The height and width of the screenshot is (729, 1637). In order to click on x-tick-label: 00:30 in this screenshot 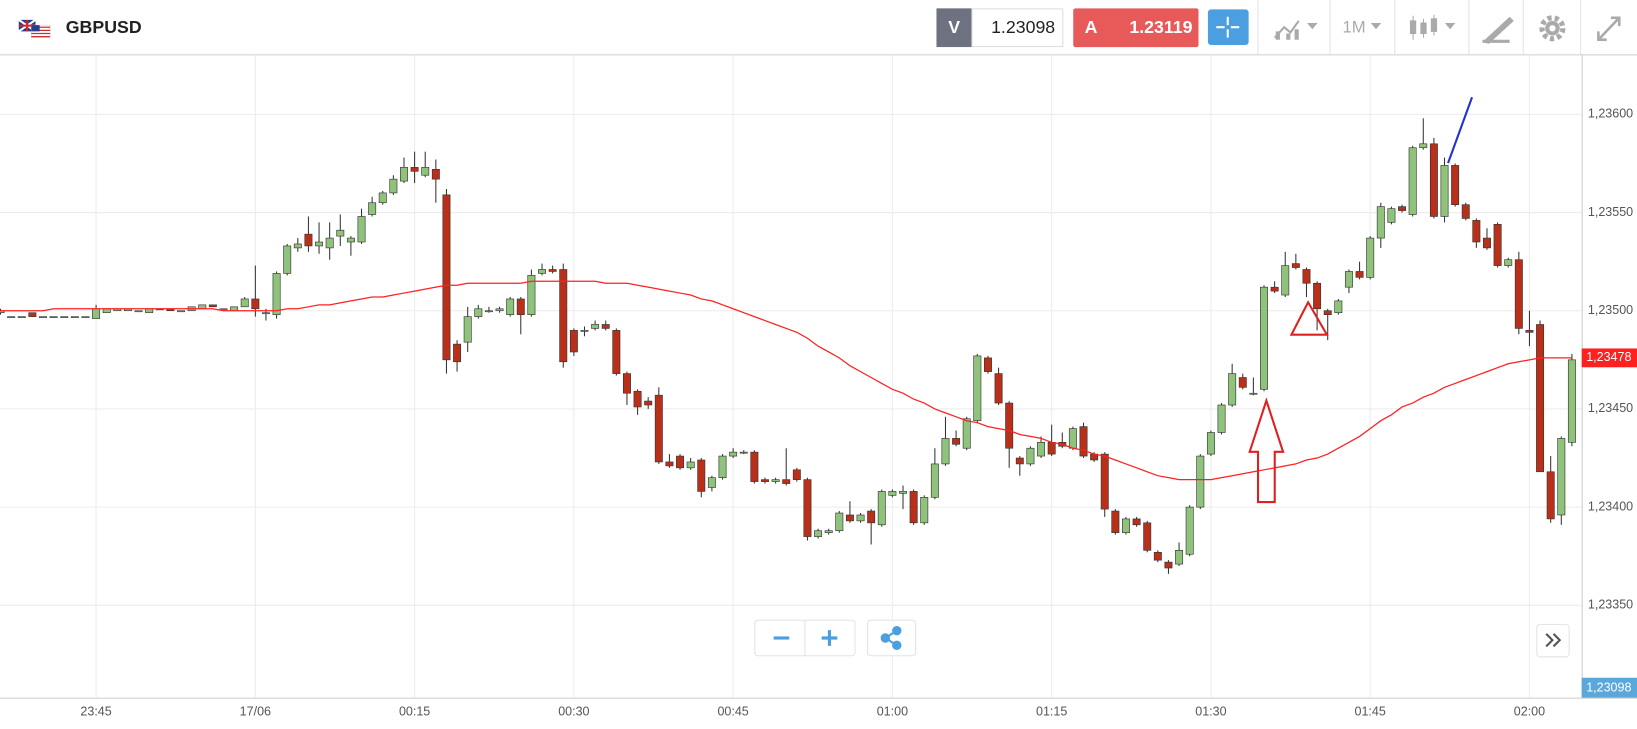, I will do `click(573, 712)`.